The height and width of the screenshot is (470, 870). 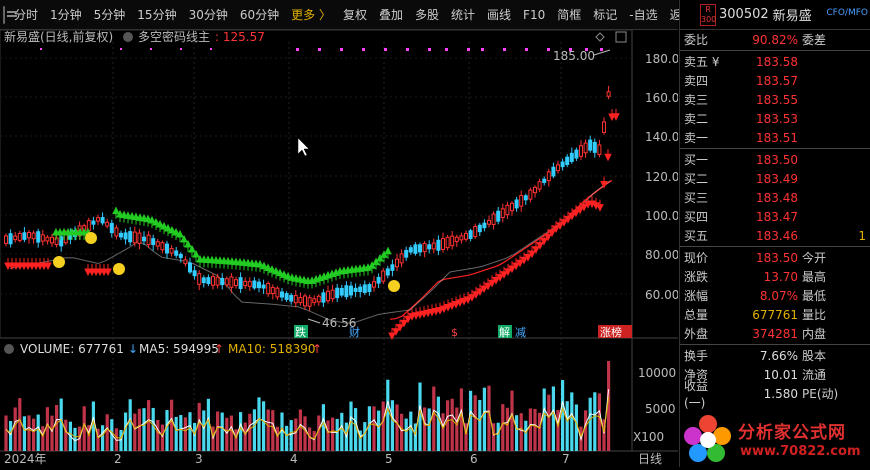 I want to click on stat-label: 换手, so click(x=696, y=356).